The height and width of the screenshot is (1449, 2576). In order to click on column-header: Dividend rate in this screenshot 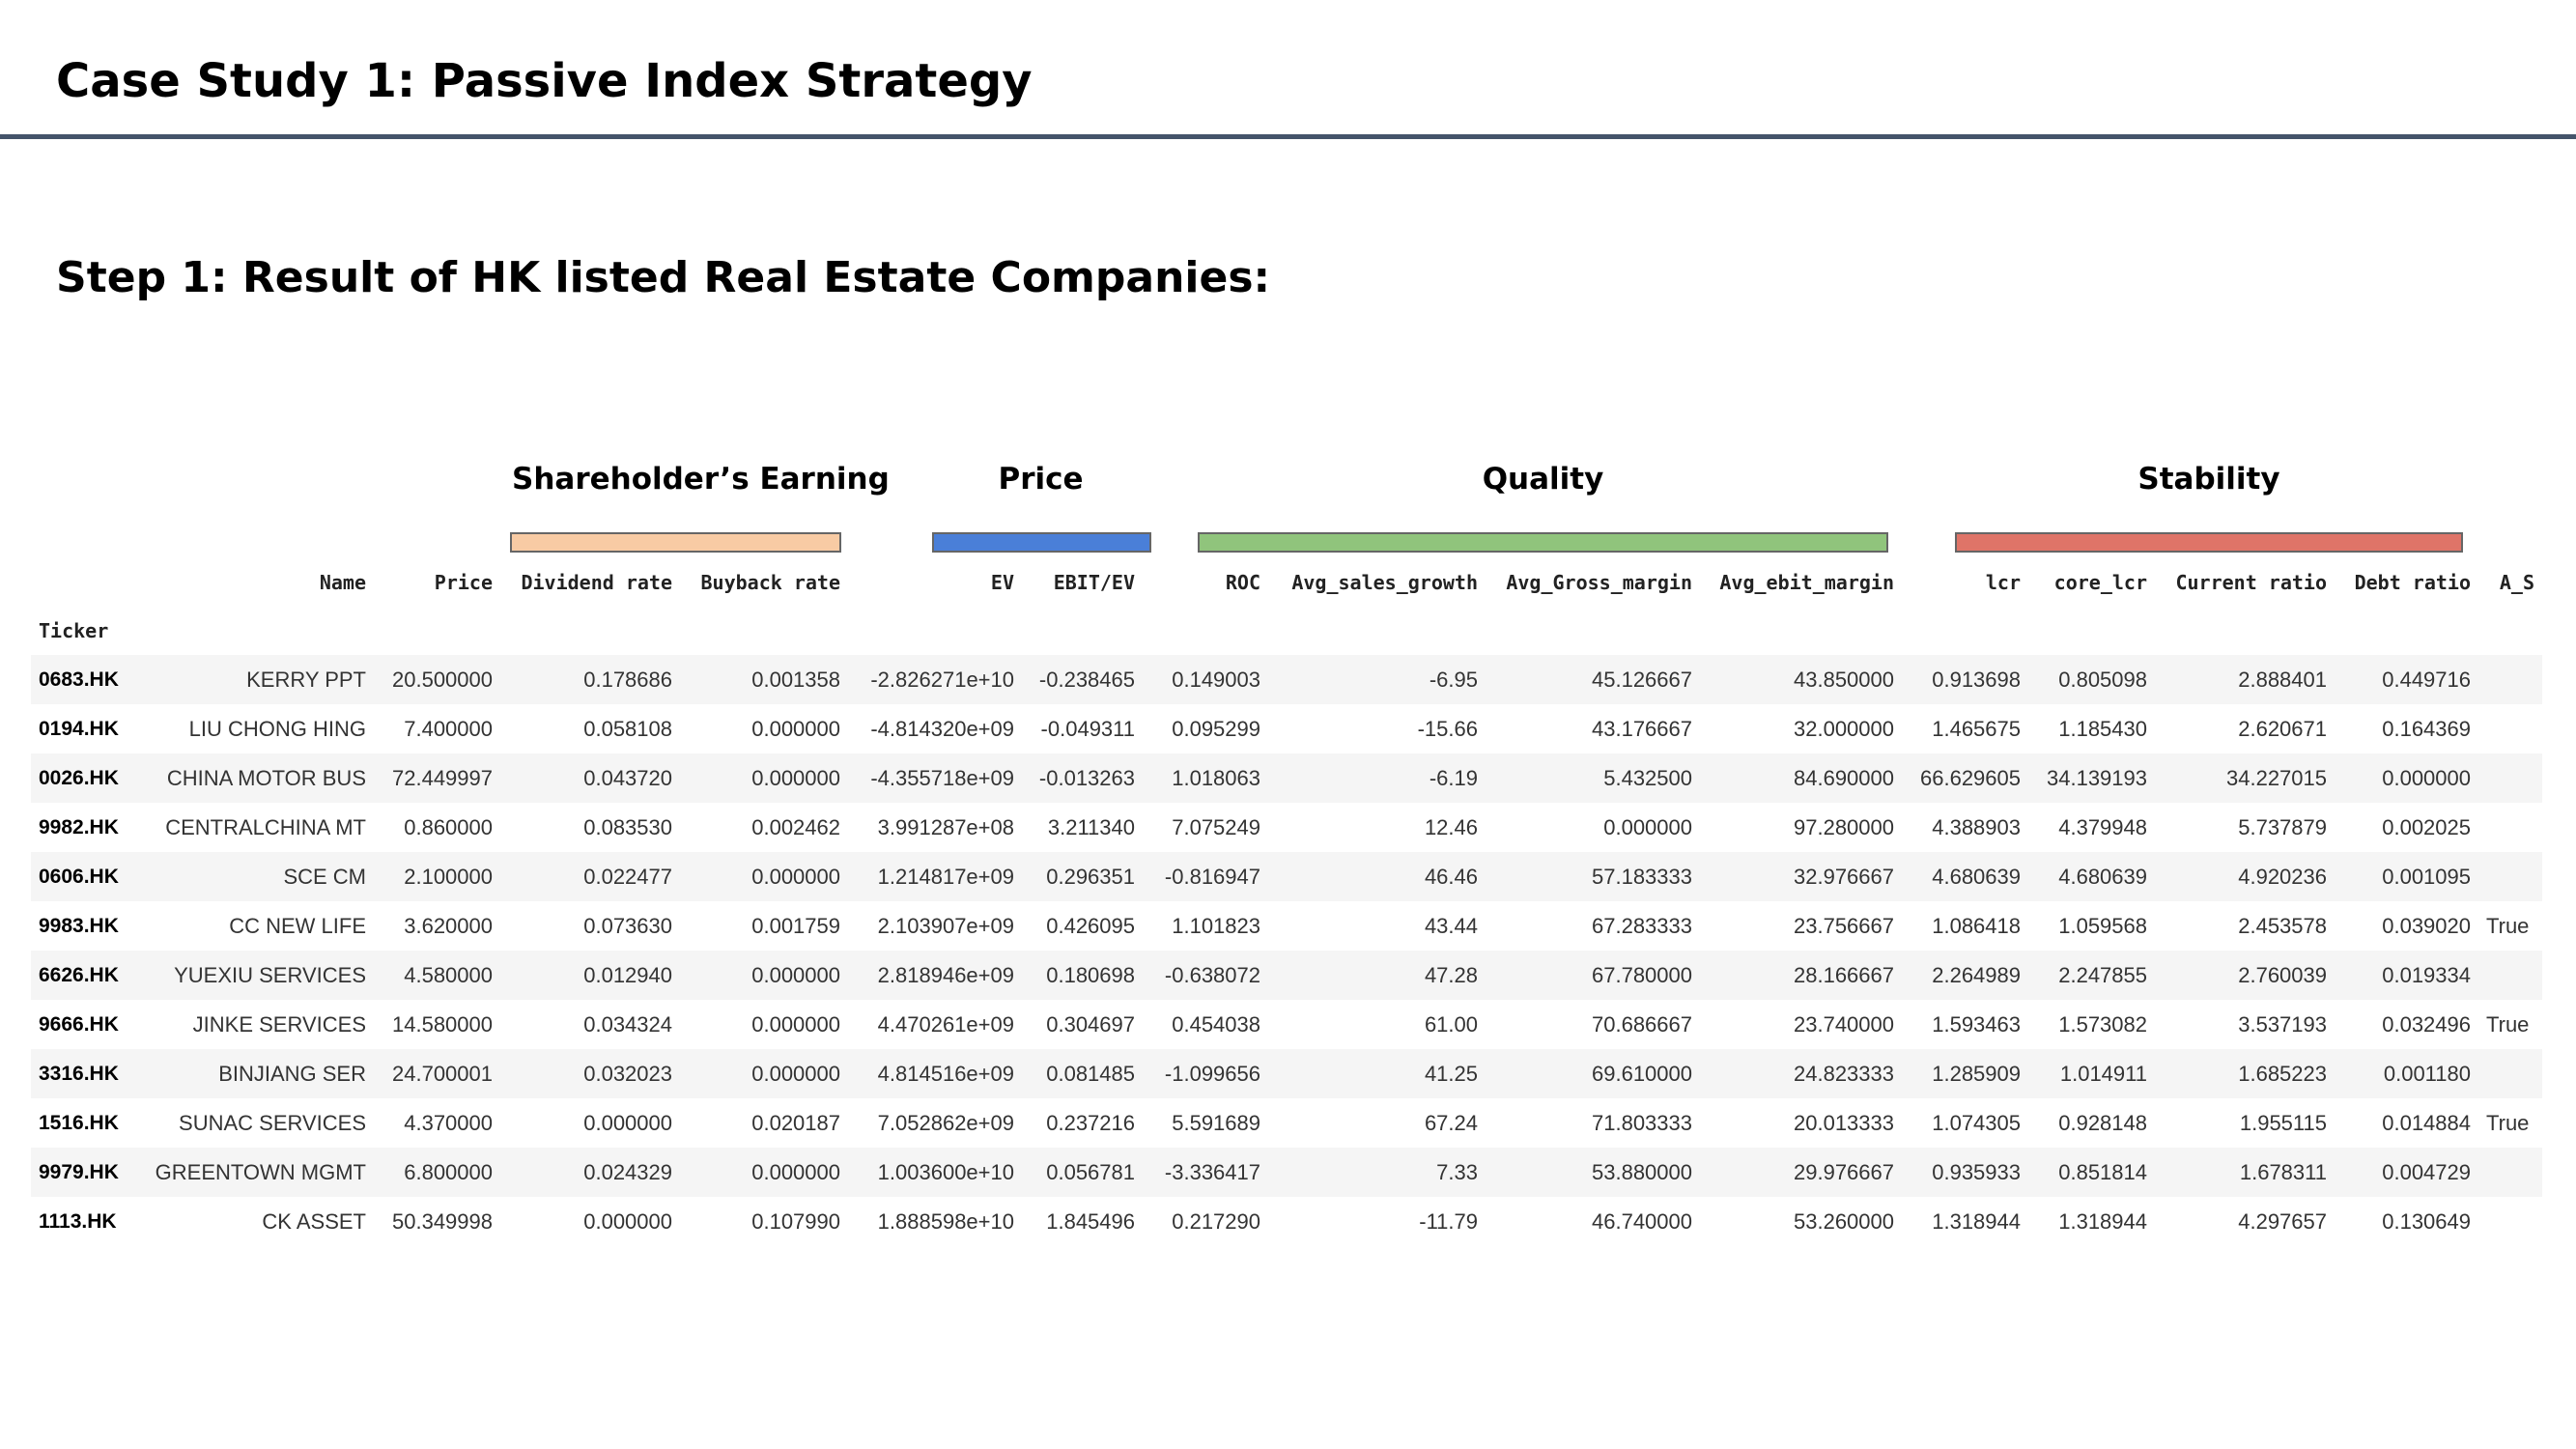, I will do `click(596, 582)`.